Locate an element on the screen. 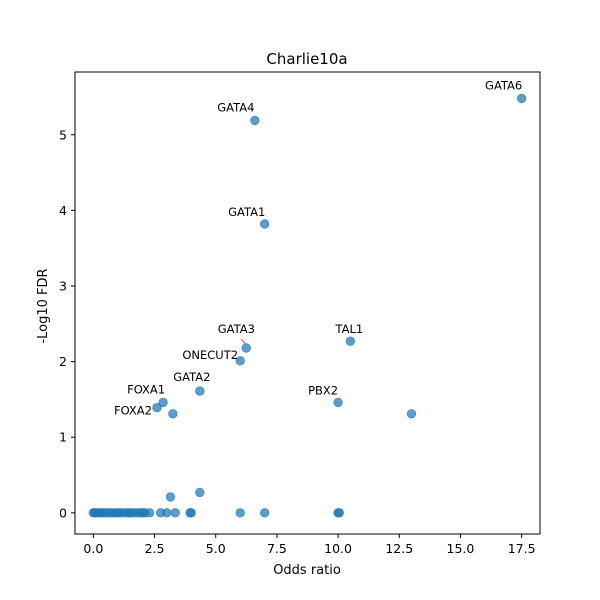 The height and width of the screenshot is (600, 600). x-tick-label: 17.5 is located at coordinates (522, 548).